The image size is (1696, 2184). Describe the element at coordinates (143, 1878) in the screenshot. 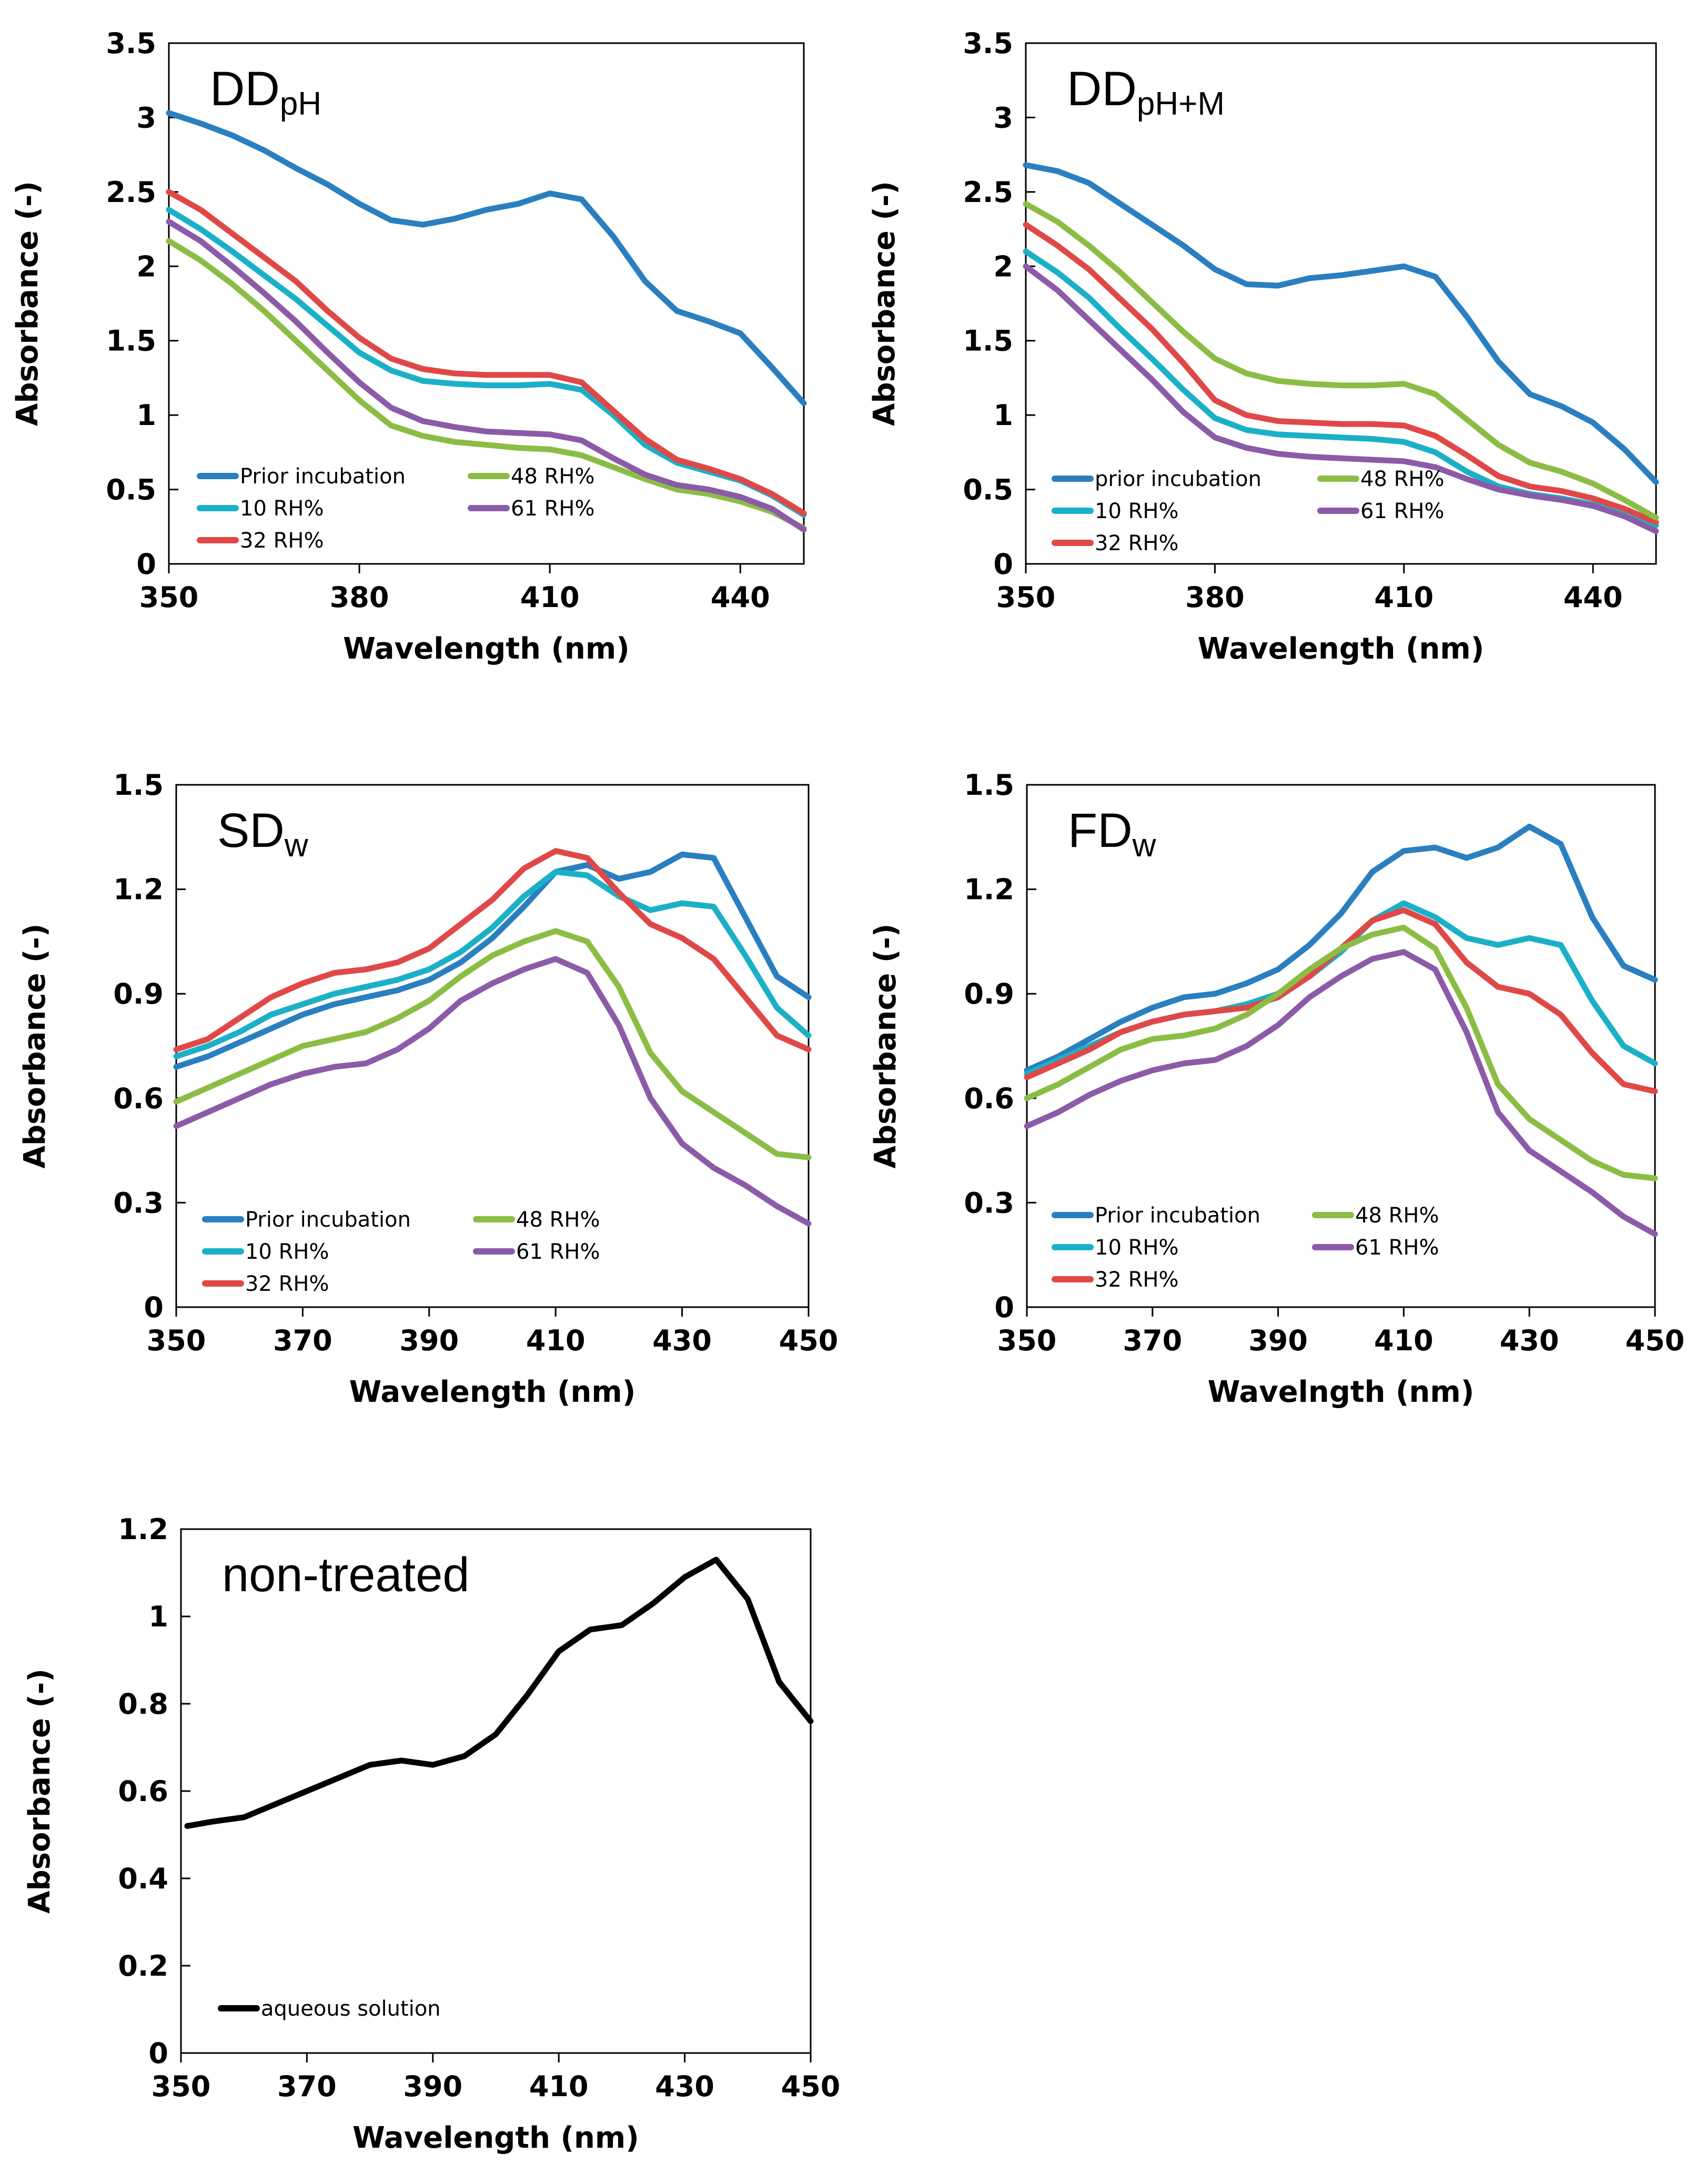

I see `y-tick-label: 0.4` at that location.